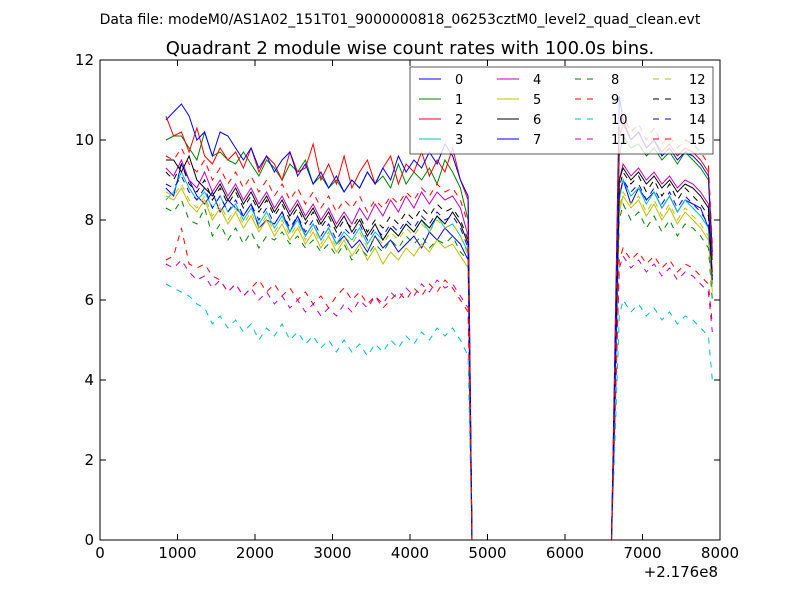  I want to click on legend-label-6: 6, so click(537, 120).